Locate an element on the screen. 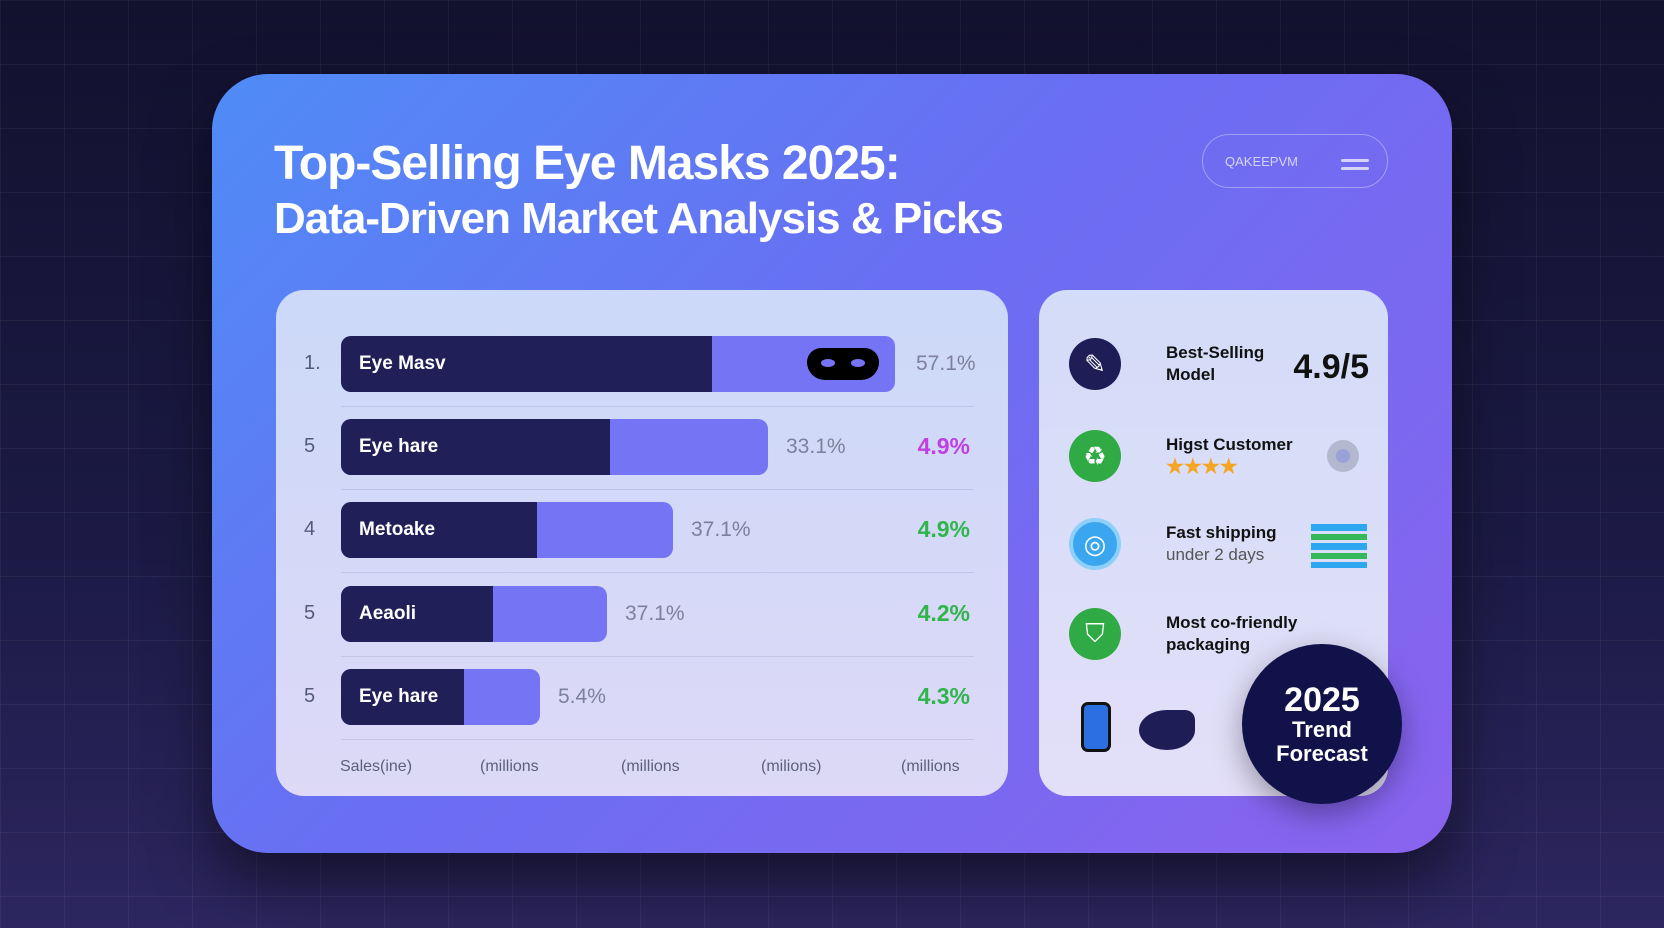 Image resolution: width=1664 pixels, height=928 pixels. recycle-icon: ♻ is located at coordinates (1095, 456).